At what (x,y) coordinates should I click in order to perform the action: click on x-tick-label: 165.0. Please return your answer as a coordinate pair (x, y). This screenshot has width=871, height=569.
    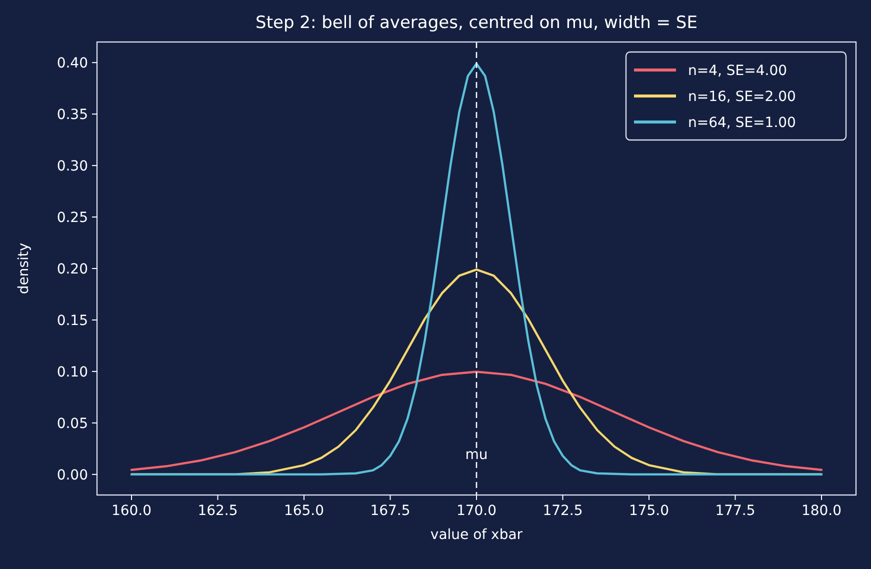
    Looking at the image, I should click on (304, 511).